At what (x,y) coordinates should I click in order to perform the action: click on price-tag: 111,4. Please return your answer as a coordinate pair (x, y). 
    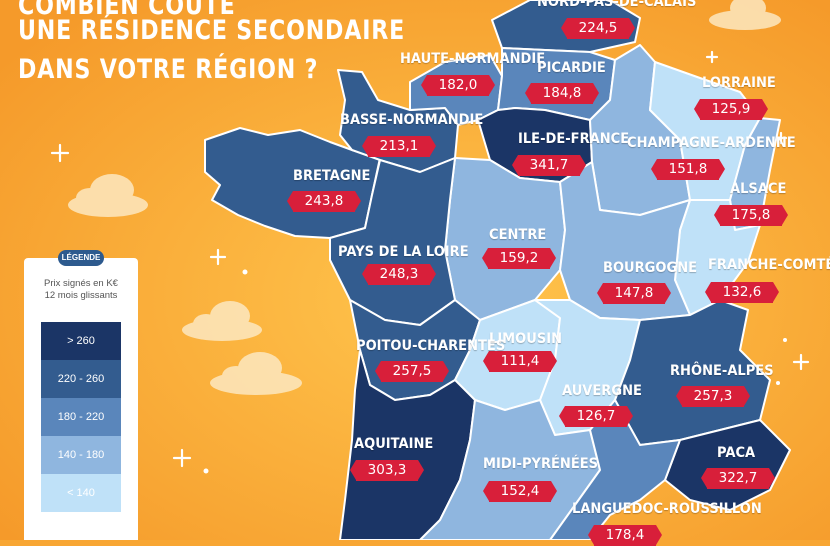
    Looking at the image, I should click on (520, 361).